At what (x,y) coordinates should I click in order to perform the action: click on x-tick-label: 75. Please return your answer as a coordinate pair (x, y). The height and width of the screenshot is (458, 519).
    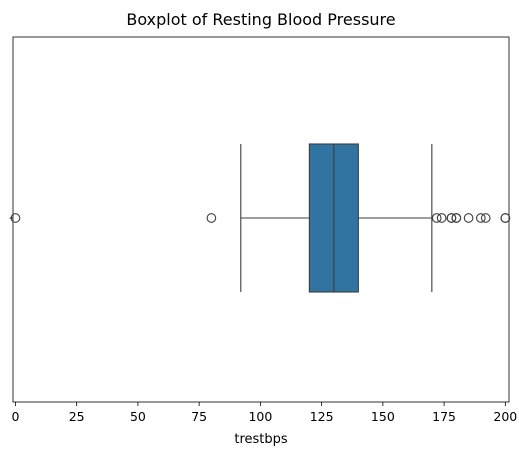
    Looking at the image, I should click on (199, 416).